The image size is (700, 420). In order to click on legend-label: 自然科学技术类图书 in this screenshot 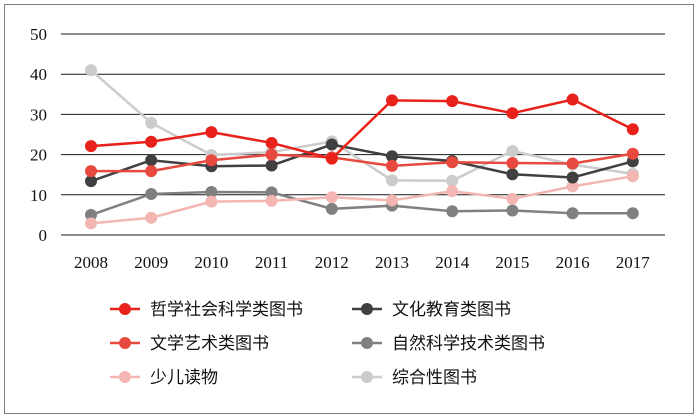, I will do `click(468, 344)`.